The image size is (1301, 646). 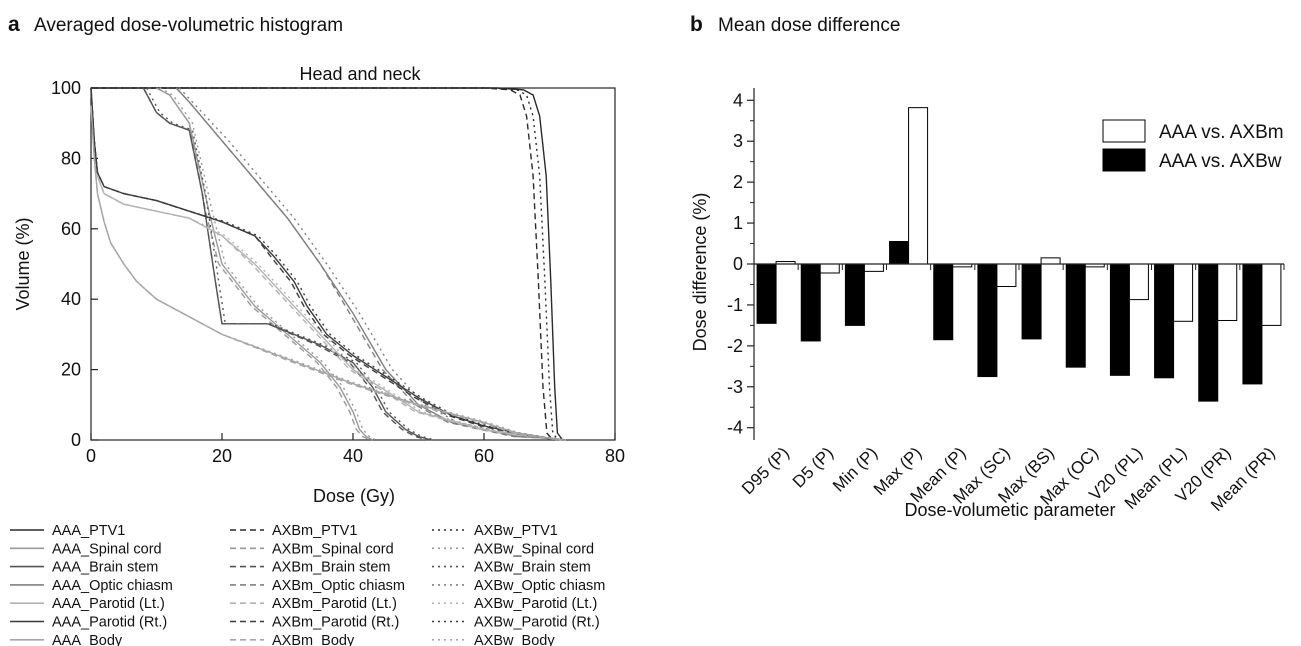 I want to click on legend-label-axbw-parotid-rt: AXBw_Parotid (Rt.), so click(x=537, y=623).